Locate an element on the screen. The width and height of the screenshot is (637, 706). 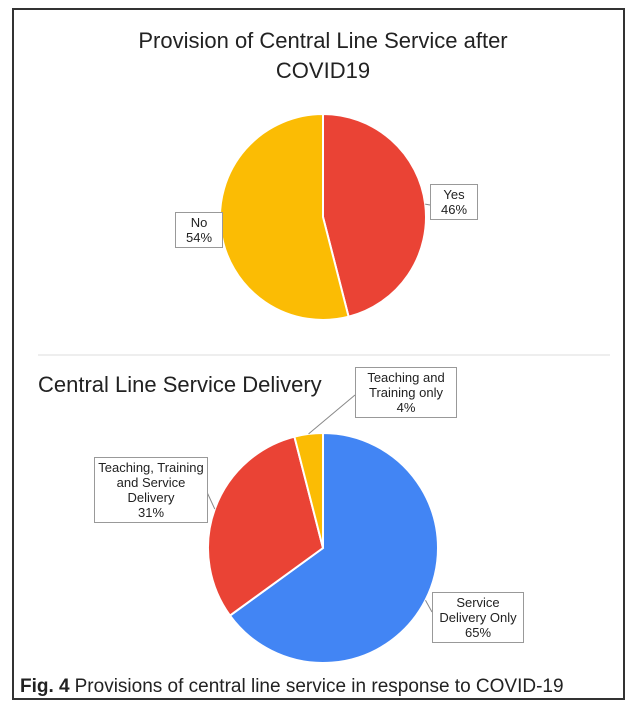
slice-name: Service Delivery Only is located at coordinates (478, 610).